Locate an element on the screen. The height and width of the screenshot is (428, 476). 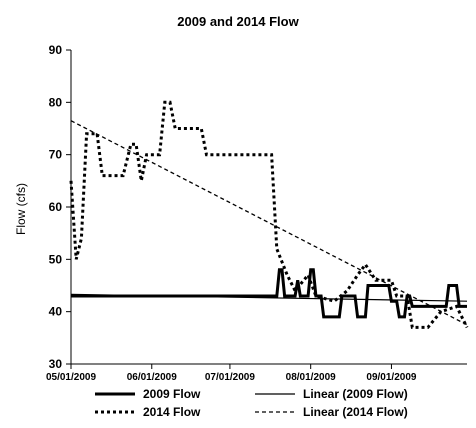
y-tick-labels: 30 40 50 60 70 80 90 is located at coordinates (60, 207).